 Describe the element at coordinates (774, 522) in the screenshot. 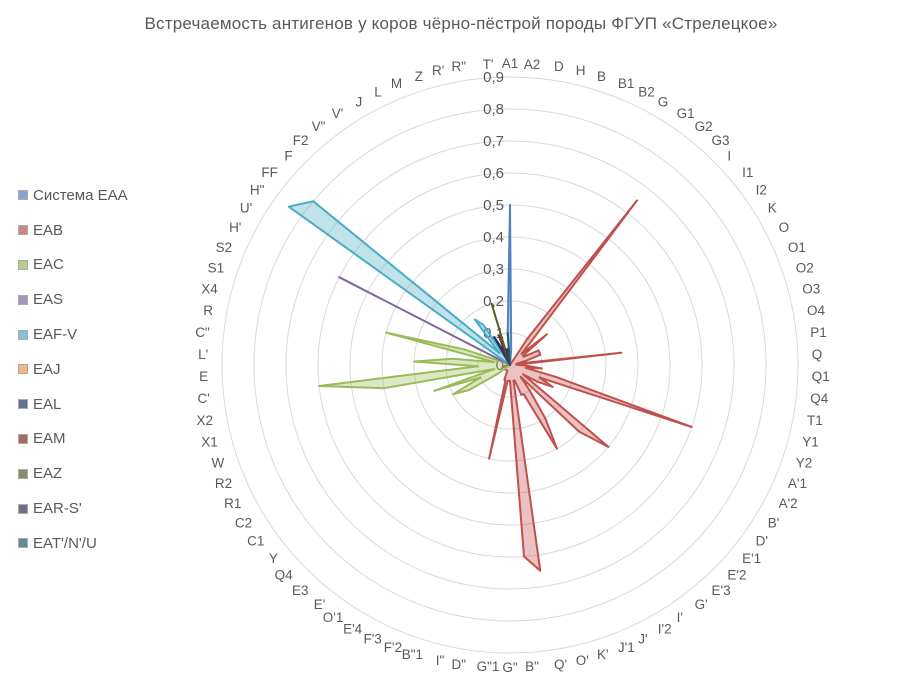

I see `category-label: B'` at that location.